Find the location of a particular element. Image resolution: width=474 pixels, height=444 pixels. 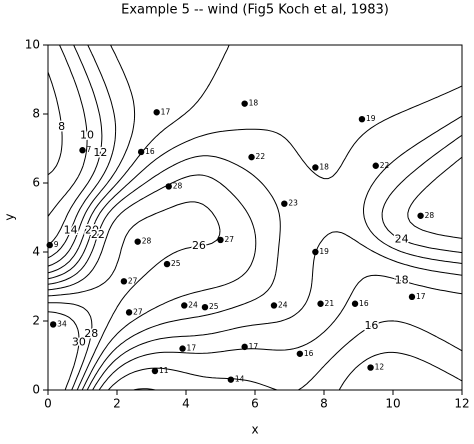

y-axis-label: y is located at coordinates (10, 216).